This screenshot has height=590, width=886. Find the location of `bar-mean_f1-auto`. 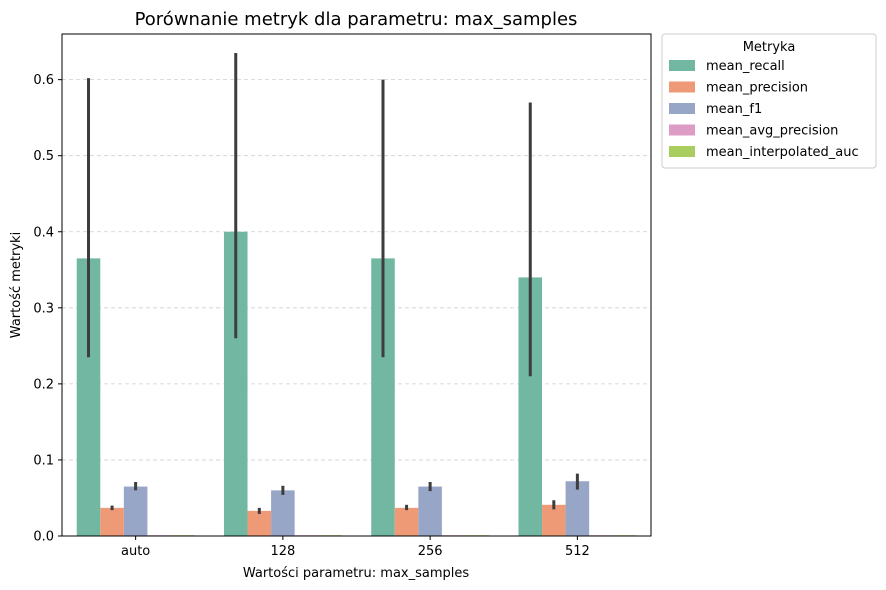

bar-mean_f1-auto is located at coordinates (135, 511).